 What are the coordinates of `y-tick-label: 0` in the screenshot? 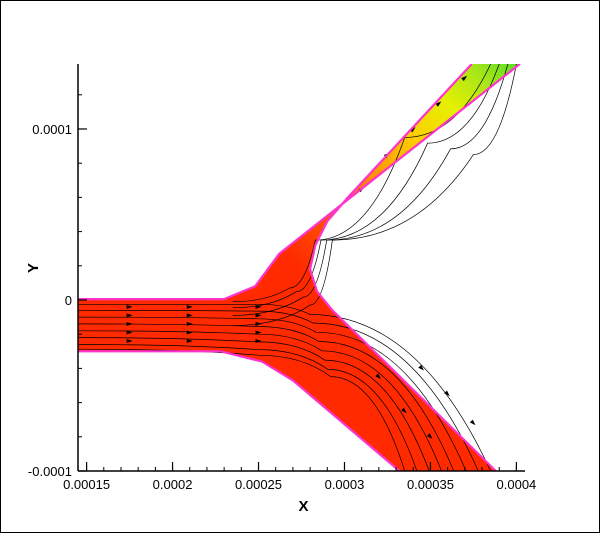 It's located at (68, 300).